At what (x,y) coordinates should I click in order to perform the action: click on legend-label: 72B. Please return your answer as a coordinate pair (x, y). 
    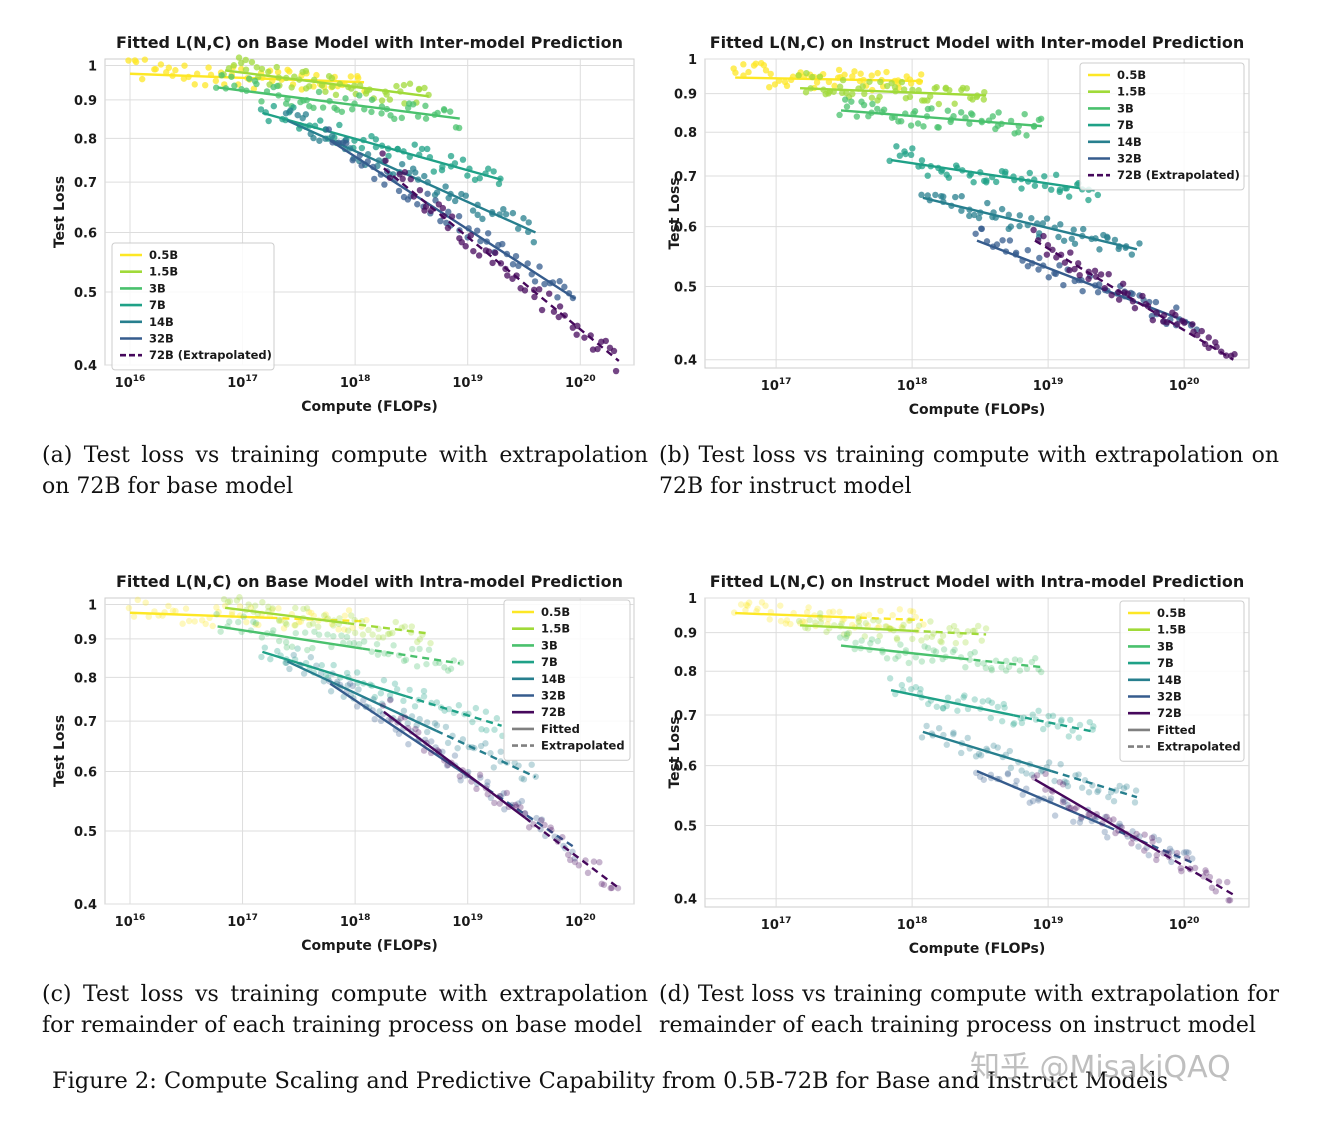
    Looking at the image, I should click on (553, 712).